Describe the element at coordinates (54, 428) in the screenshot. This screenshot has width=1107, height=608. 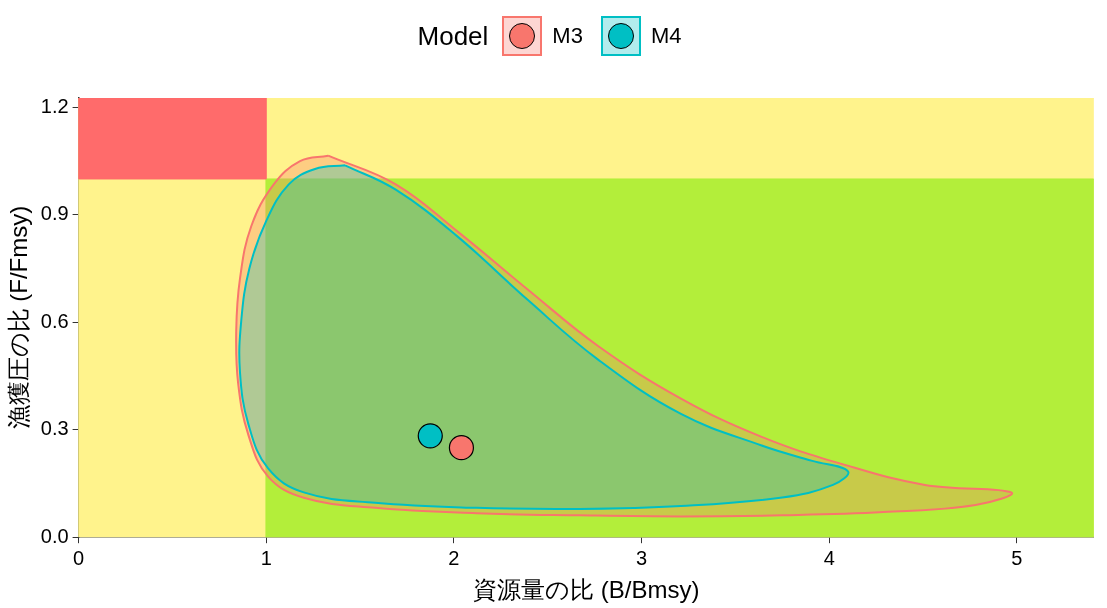
I see `y-tick-label: 0.3` at that location.